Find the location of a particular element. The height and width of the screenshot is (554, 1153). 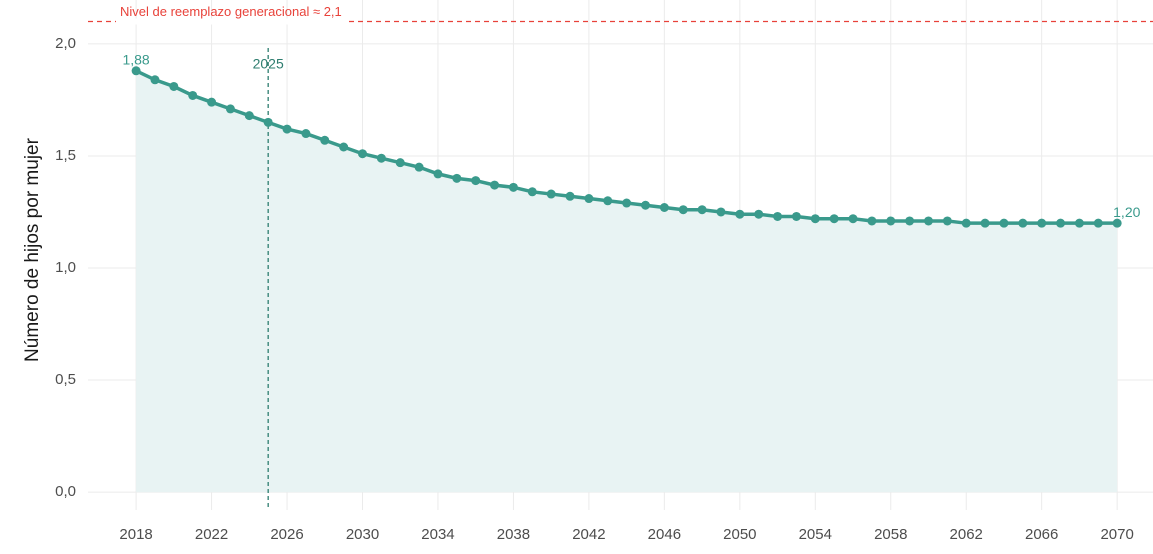

x-tick-label: 2054 is located at coordinates (815, 534).